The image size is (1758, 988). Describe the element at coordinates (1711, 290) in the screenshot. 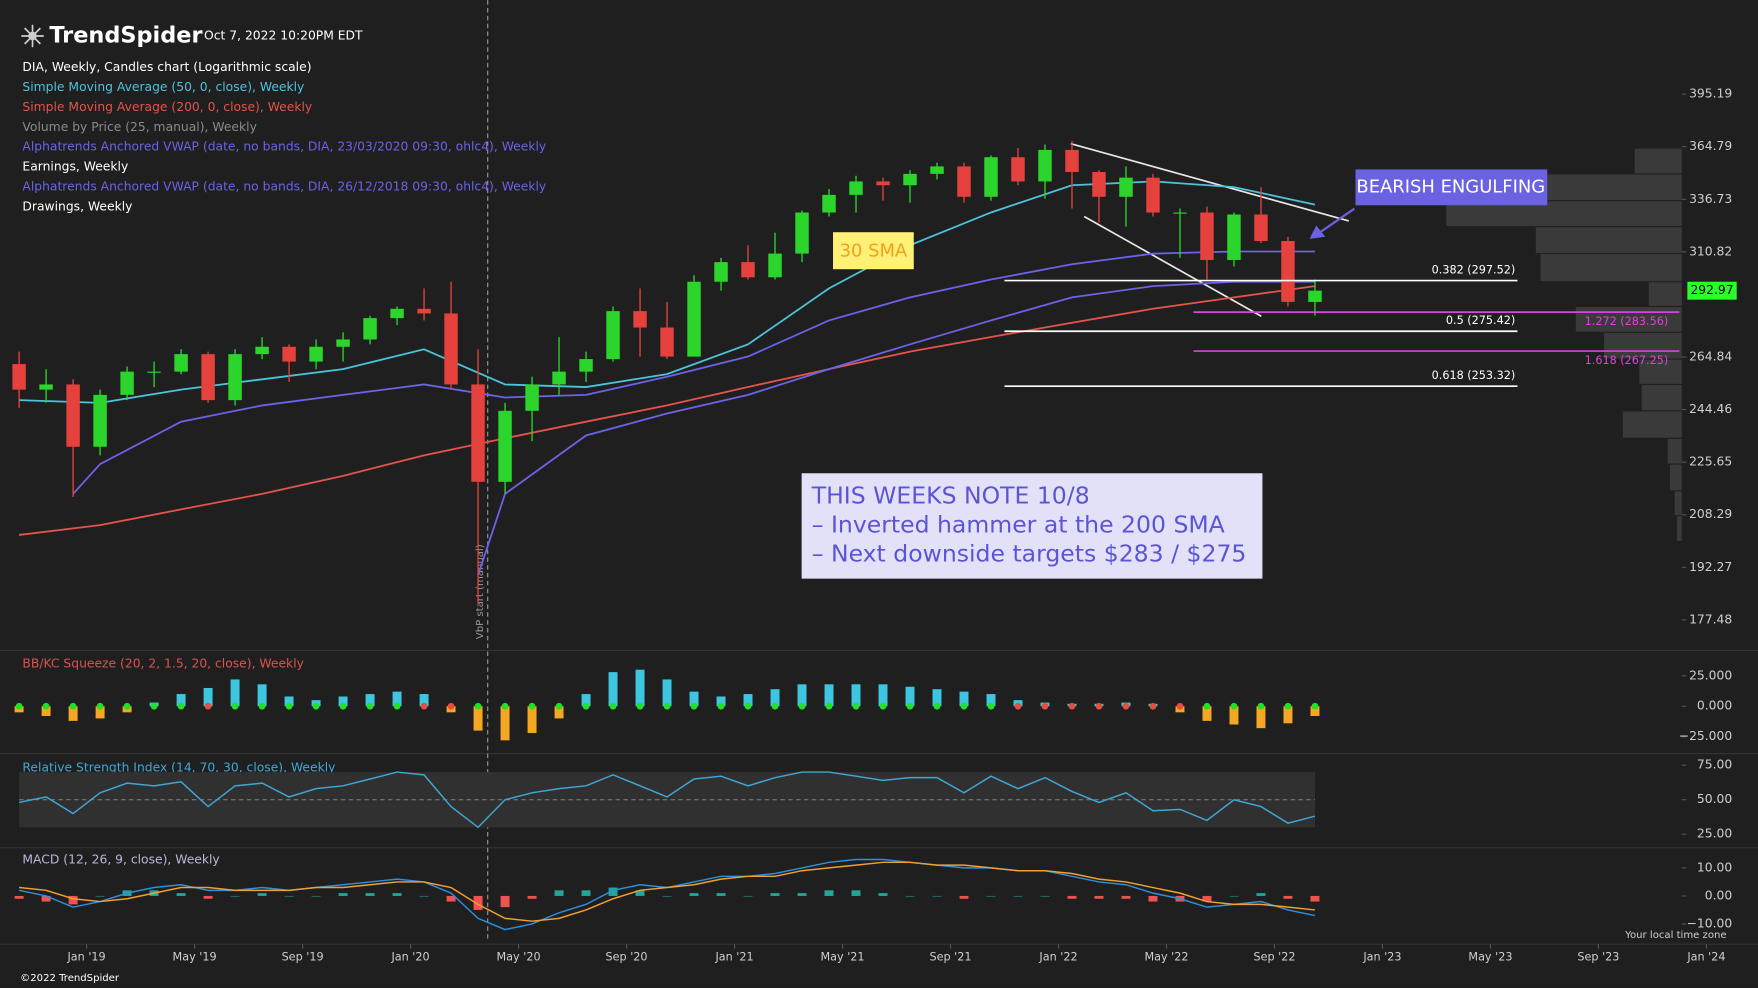

I see `last-price-label: 292.97` at that location.